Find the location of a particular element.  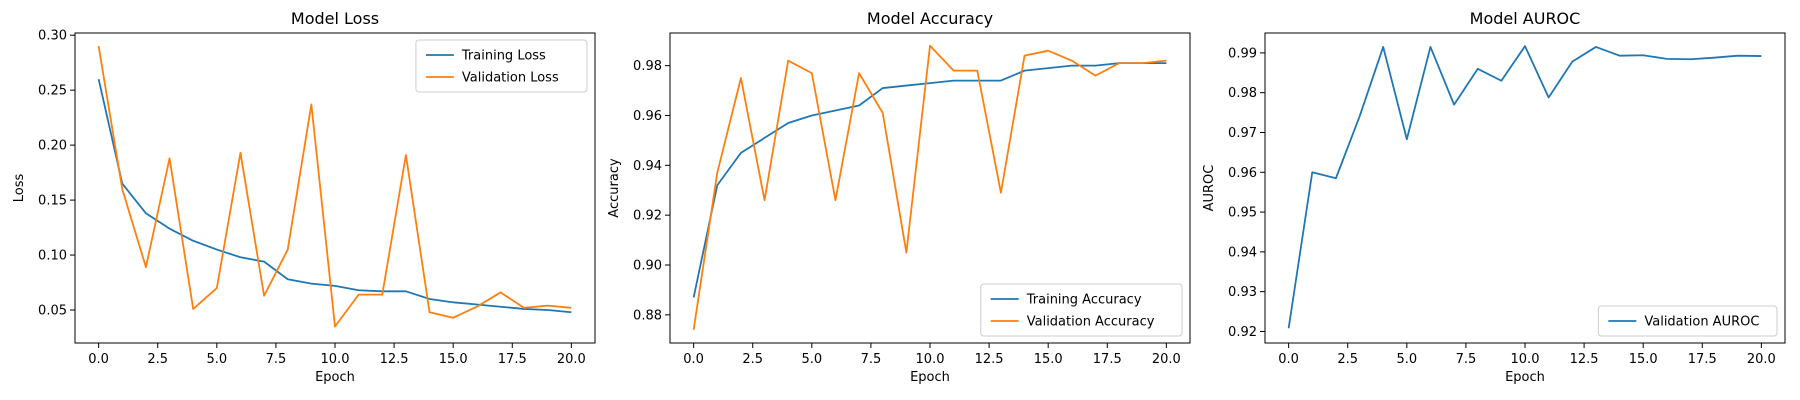

legend: Validation AUROC is located at coordinates (1687, 321).